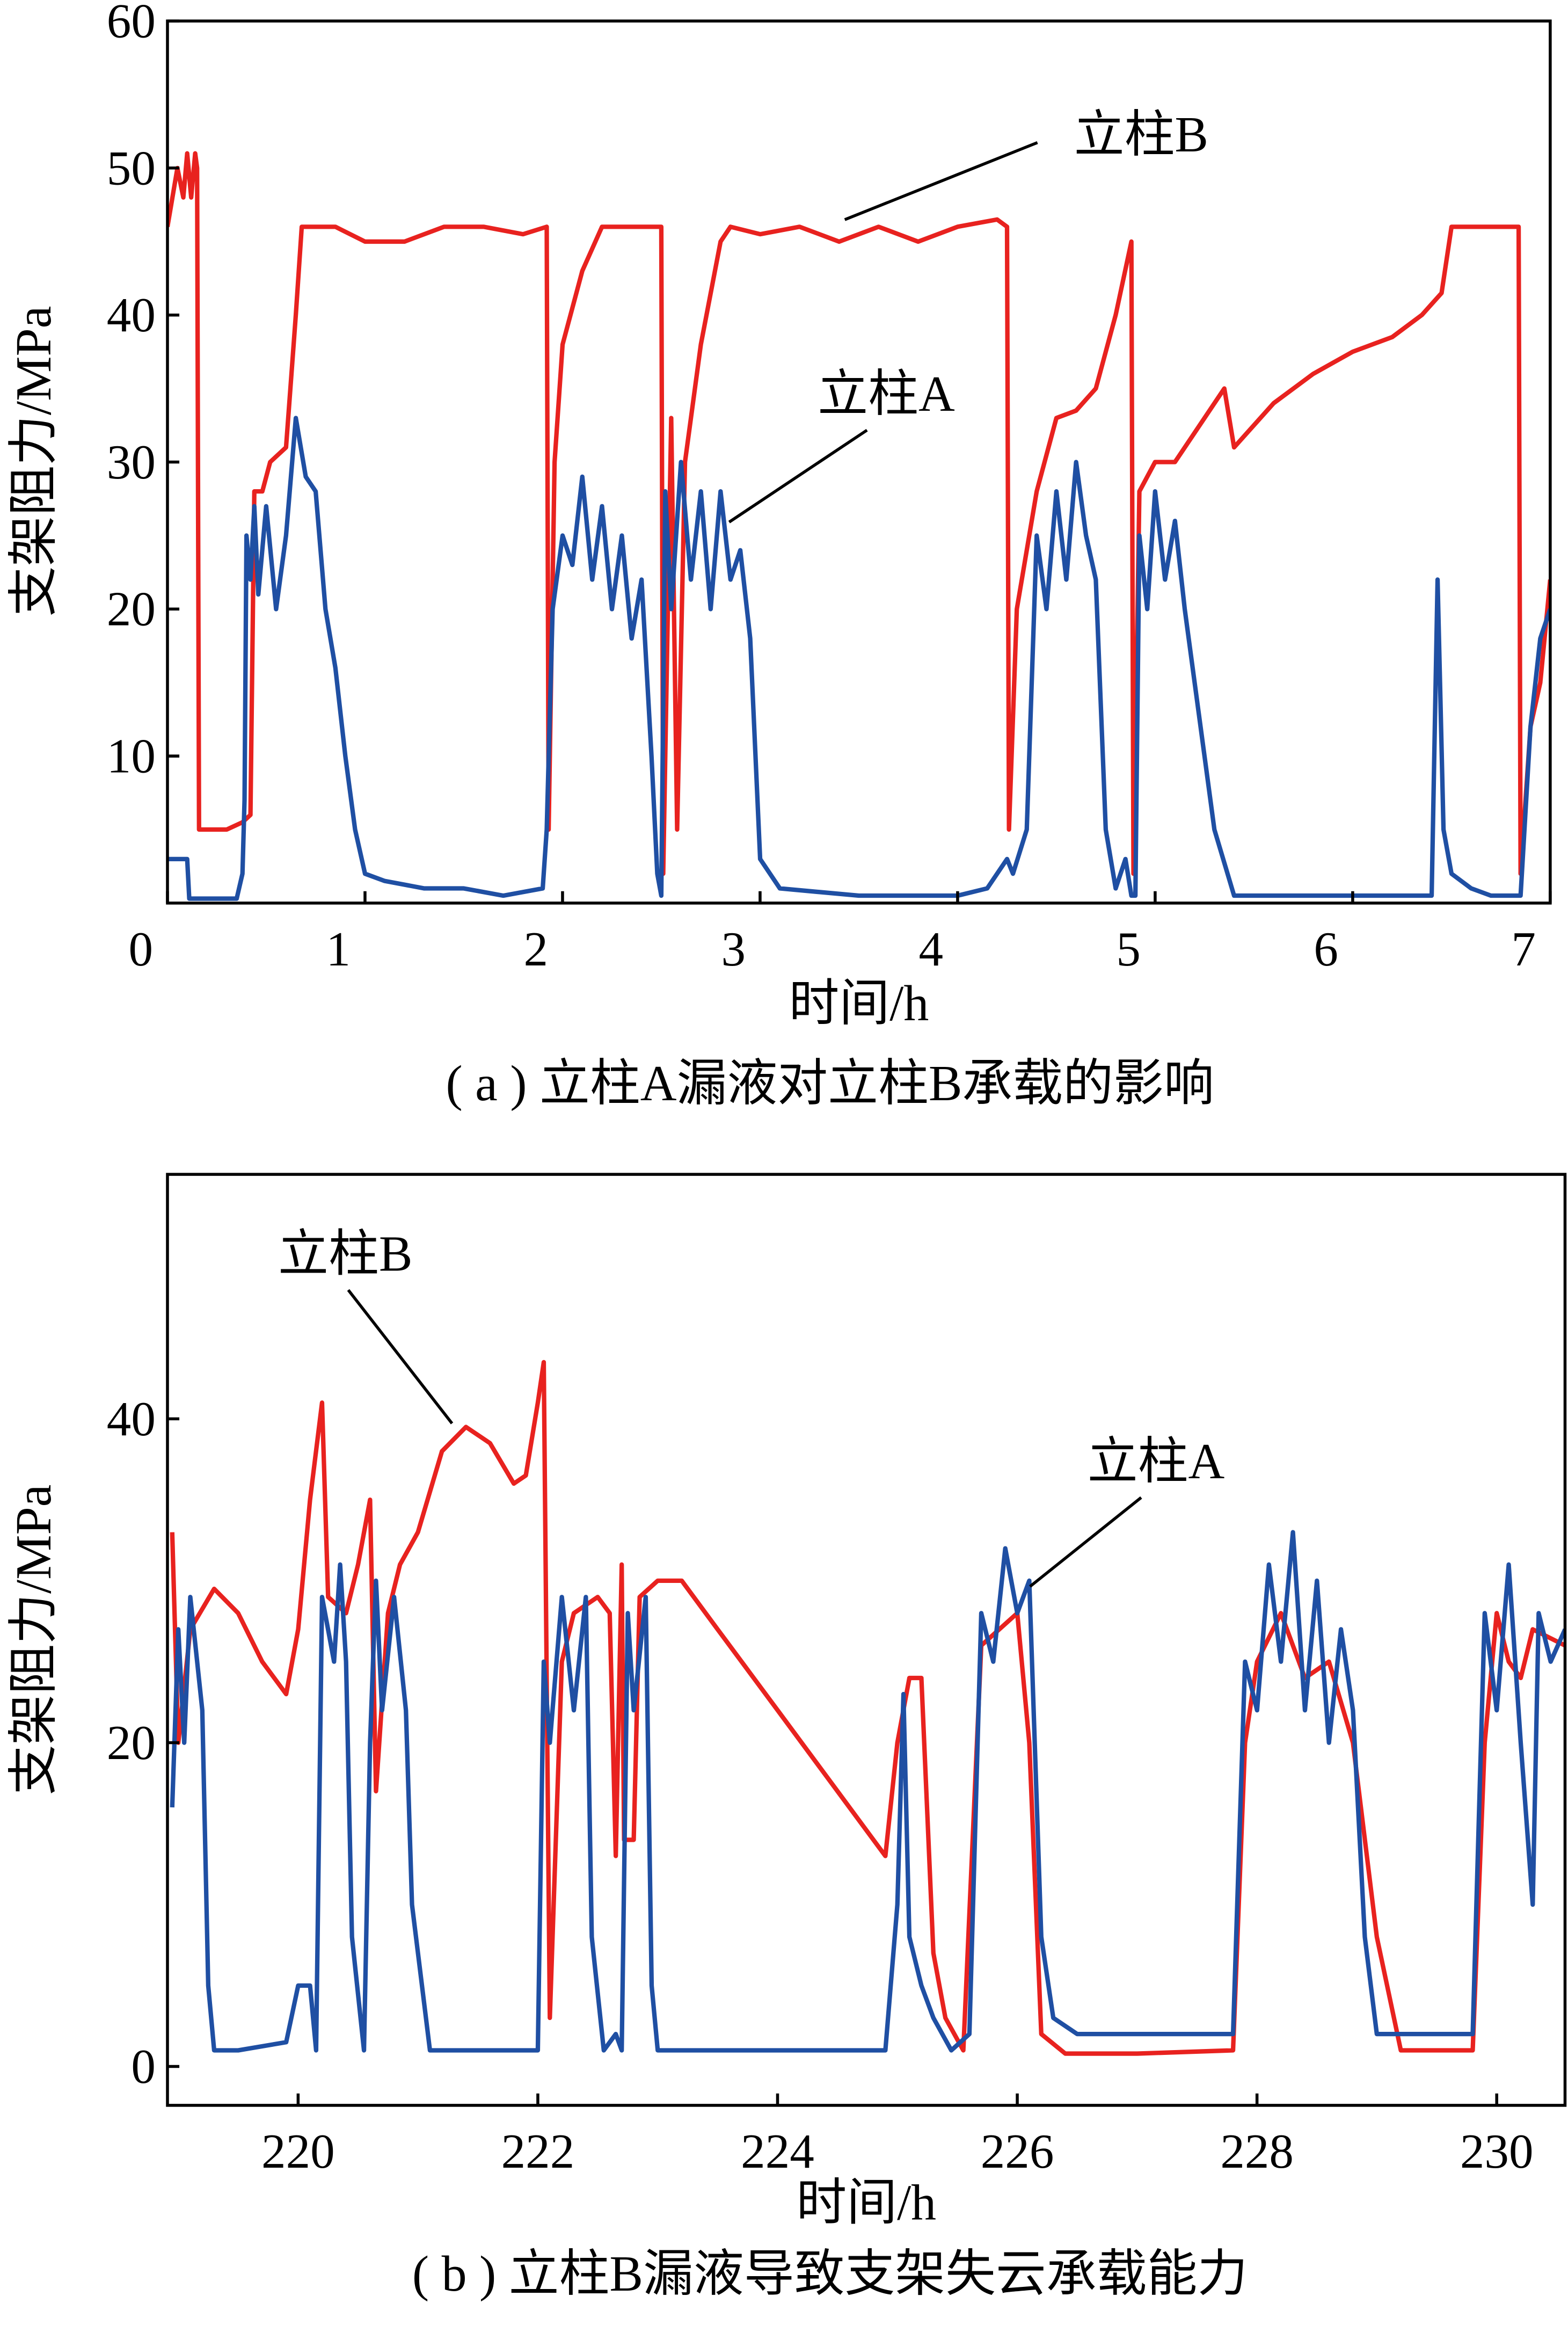 The image size is (1568, 2325). Describe the element at coordinates (339, 949) in the screenshot. I see `x-tick-label: 1` at that location.